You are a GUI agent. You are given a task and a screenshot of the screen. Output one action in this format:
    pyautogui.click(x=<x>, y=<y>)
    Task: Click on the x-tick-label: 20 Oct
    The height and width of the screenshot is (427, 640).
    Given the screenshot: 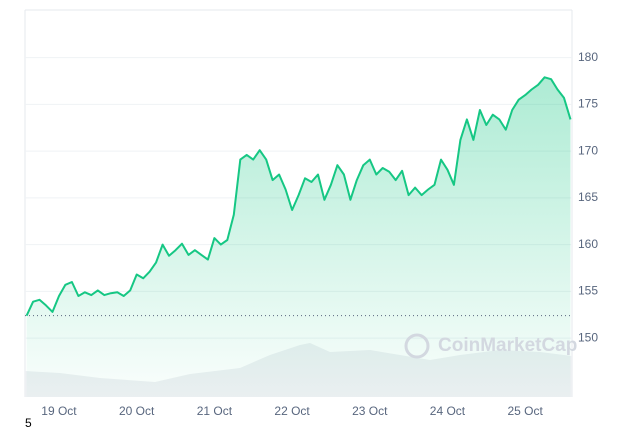 What is the action you would take?
    pyautogui.click(x=137, y=411)
    